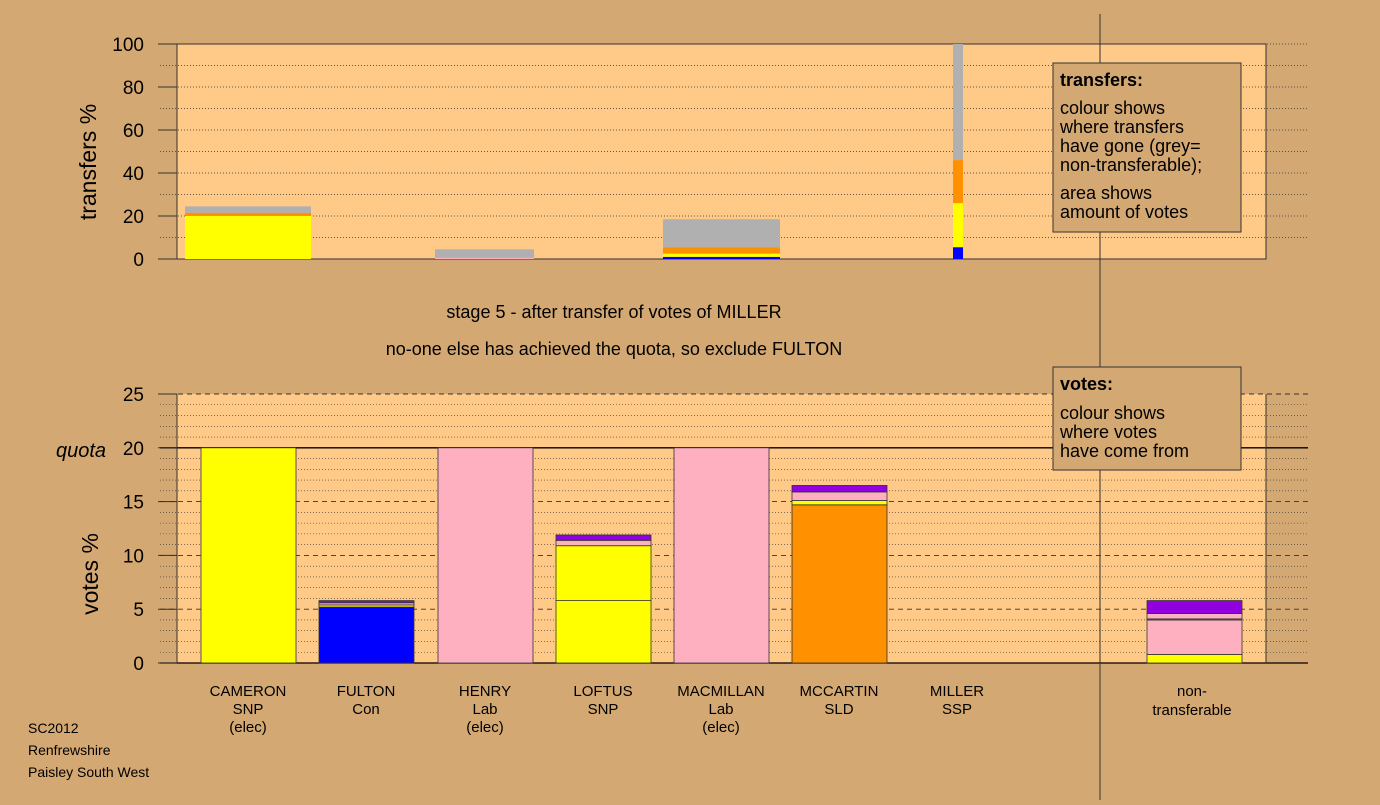 Image resolution: width=1380 pixels, height=805 pixels. What do you see at coordinates (1192, 691) in the screenshot?
I see `nontransferable-label: non-` at bounding box center [1192, 691].